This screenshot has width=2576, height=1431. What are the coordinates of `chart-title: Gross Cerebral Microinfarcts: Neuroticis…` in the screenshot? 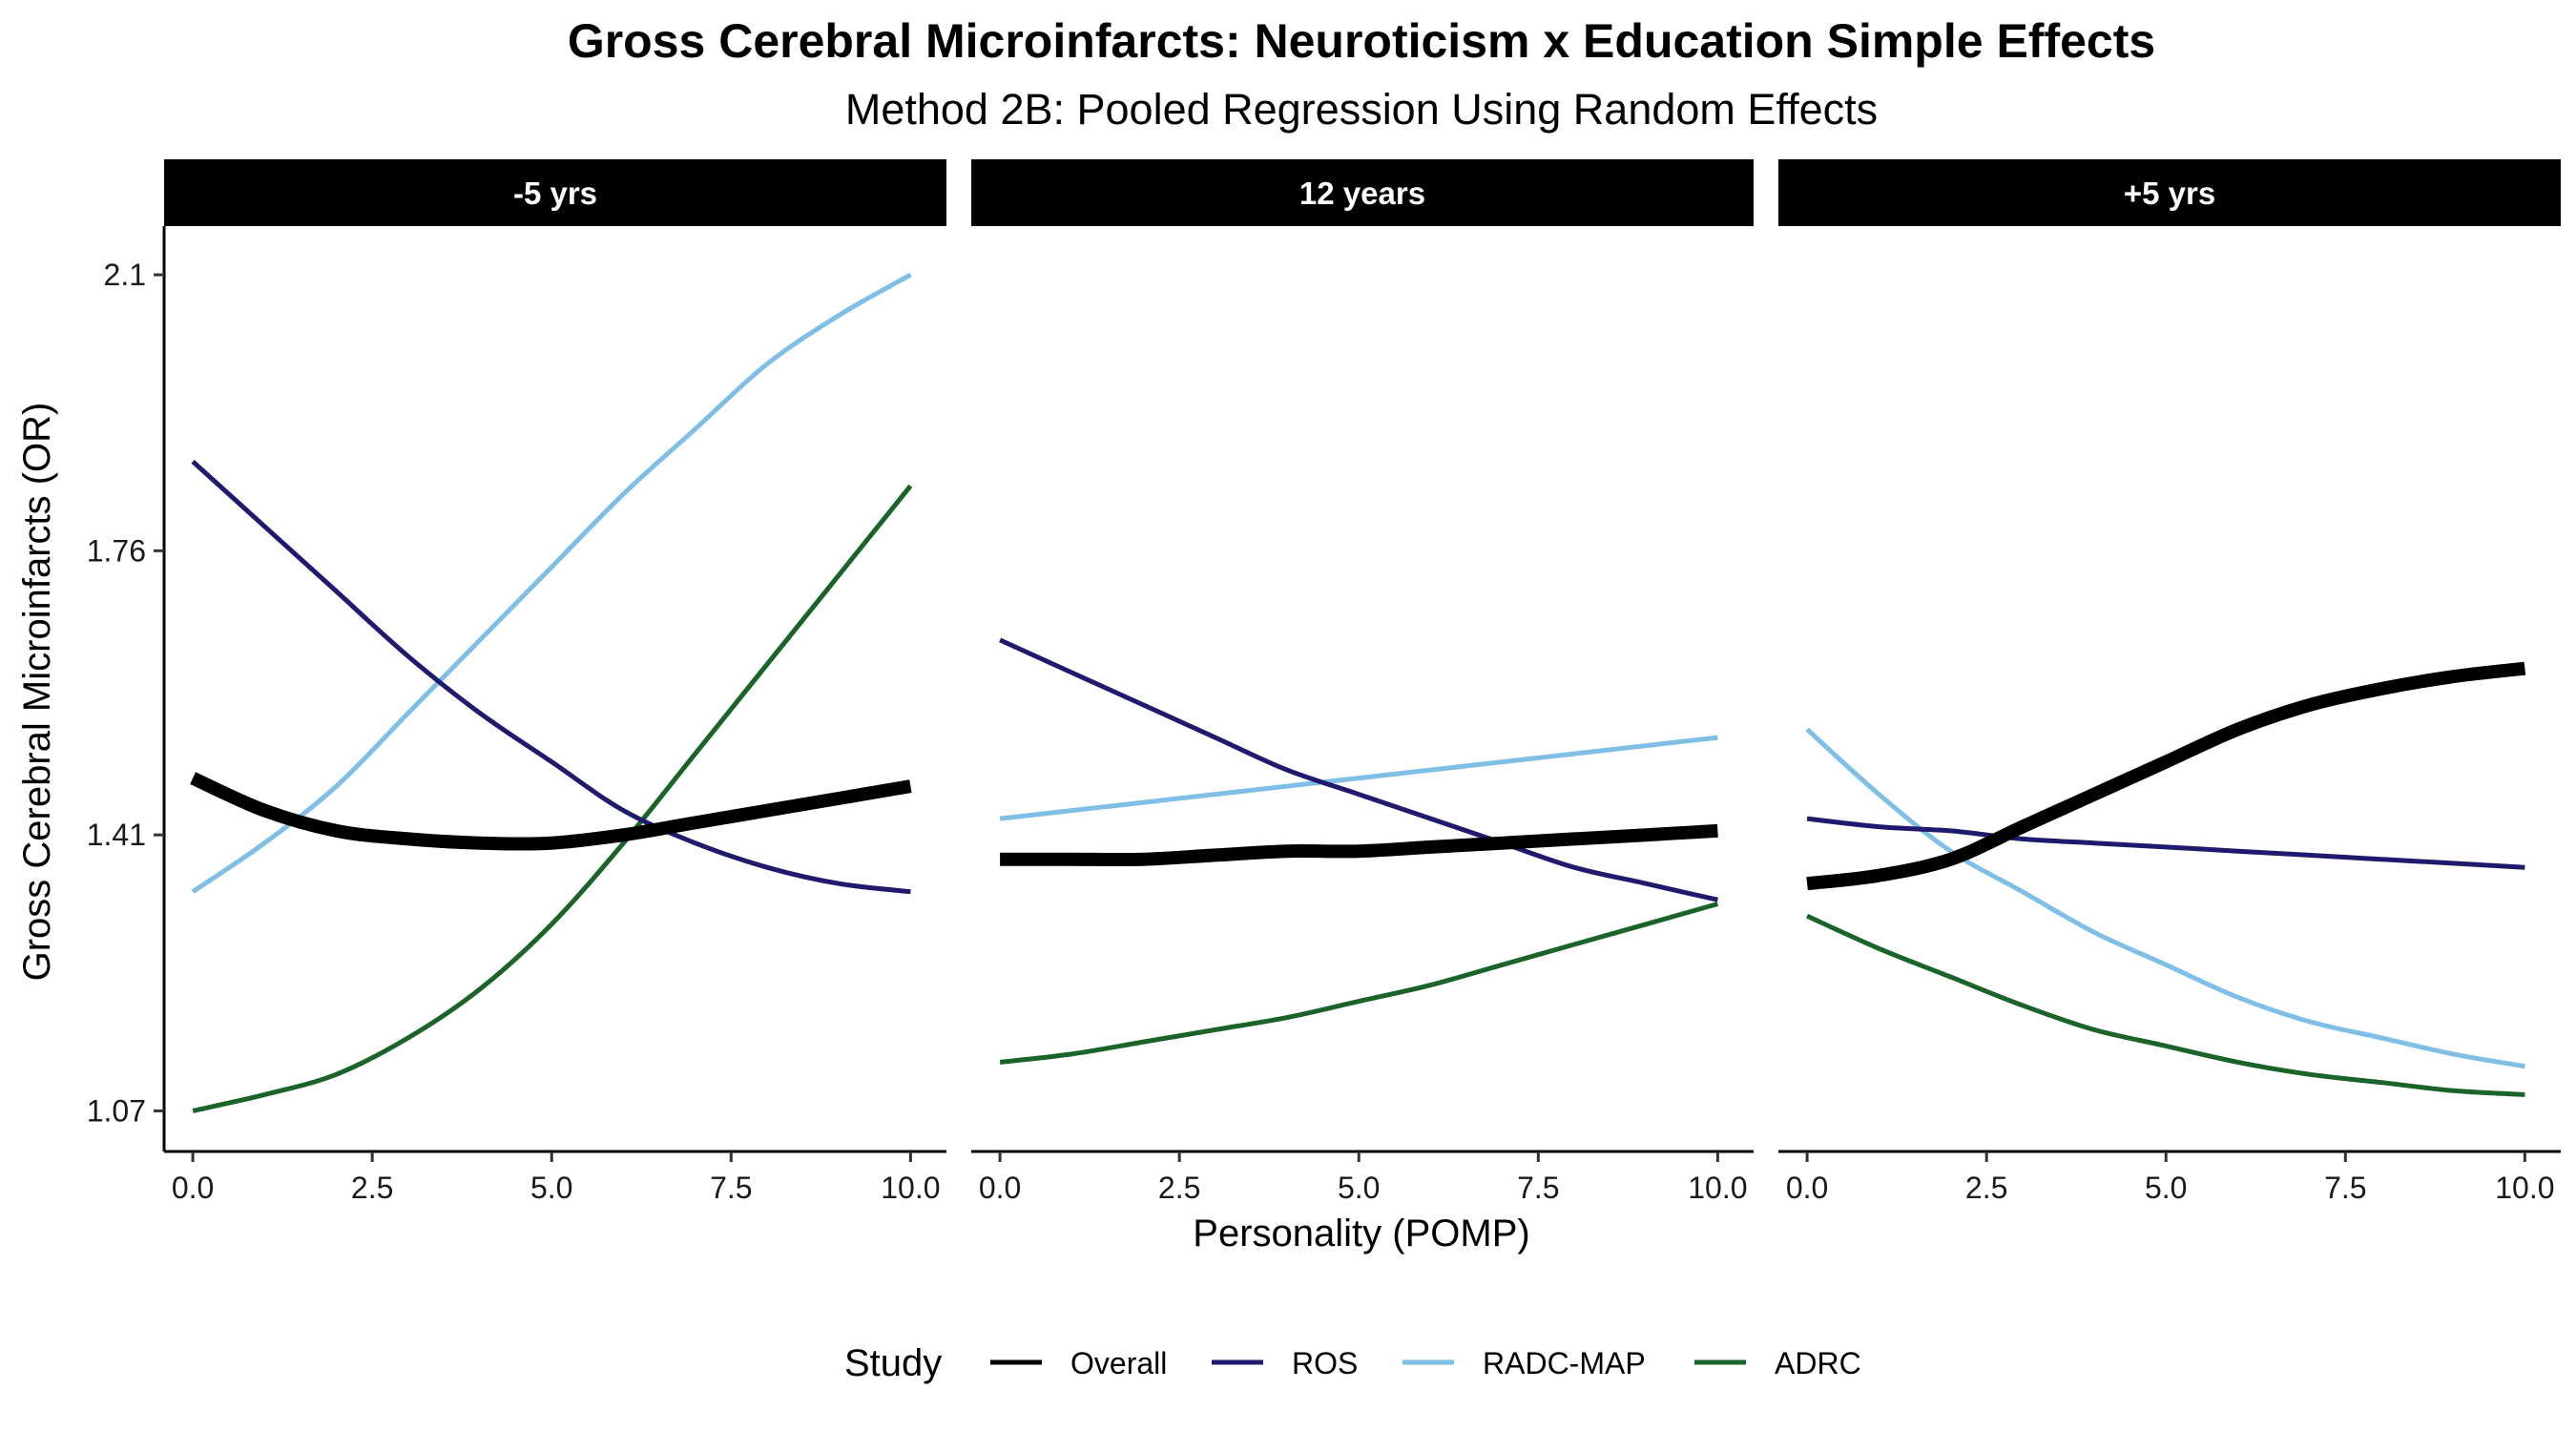 It's located at (1361, 41).